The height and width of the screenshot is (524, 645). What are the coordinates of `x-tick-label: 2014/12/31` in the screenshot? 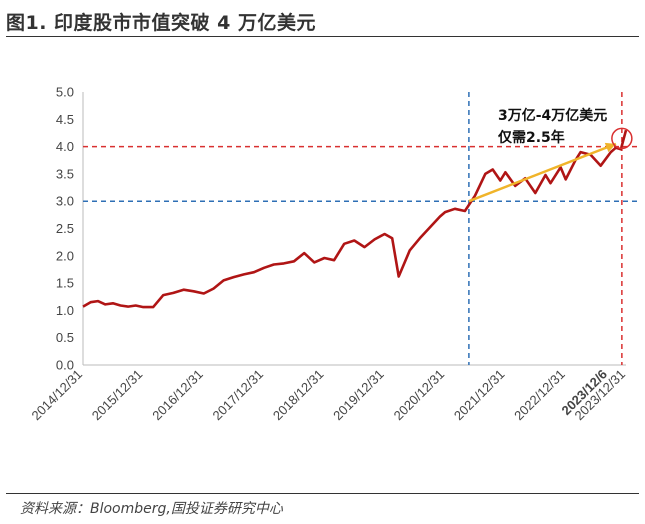 It's located at (56, 395).